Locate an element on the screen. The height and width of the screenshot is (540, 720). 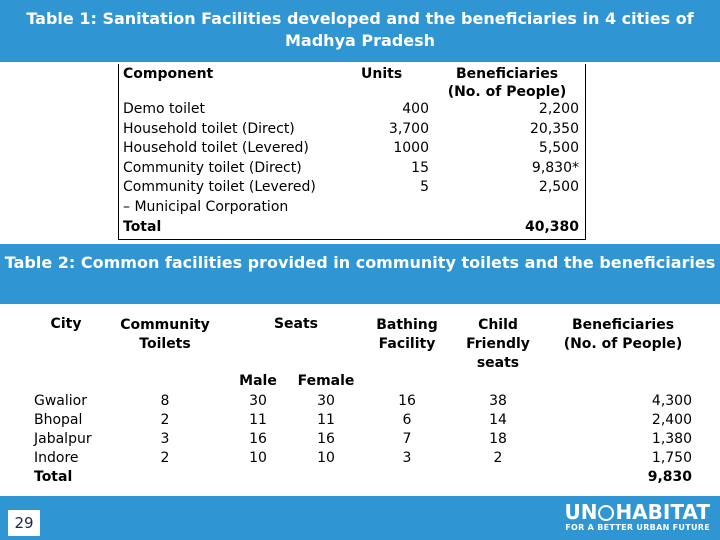
table2-row-female: 30 is located at coordinates (326, 401).